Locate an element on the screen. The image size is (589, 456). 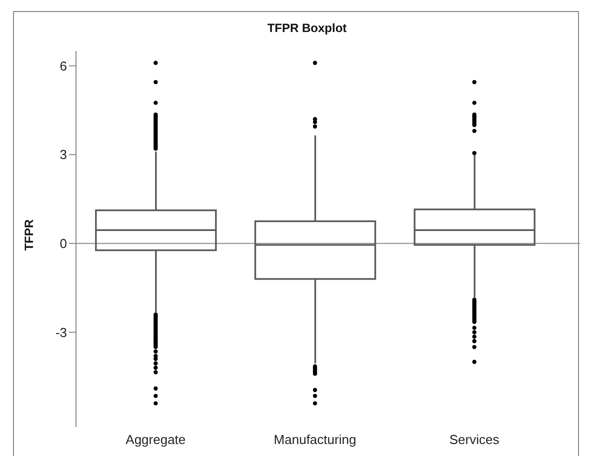
y-tick-label: -3 is located at coordinates (61, 332).